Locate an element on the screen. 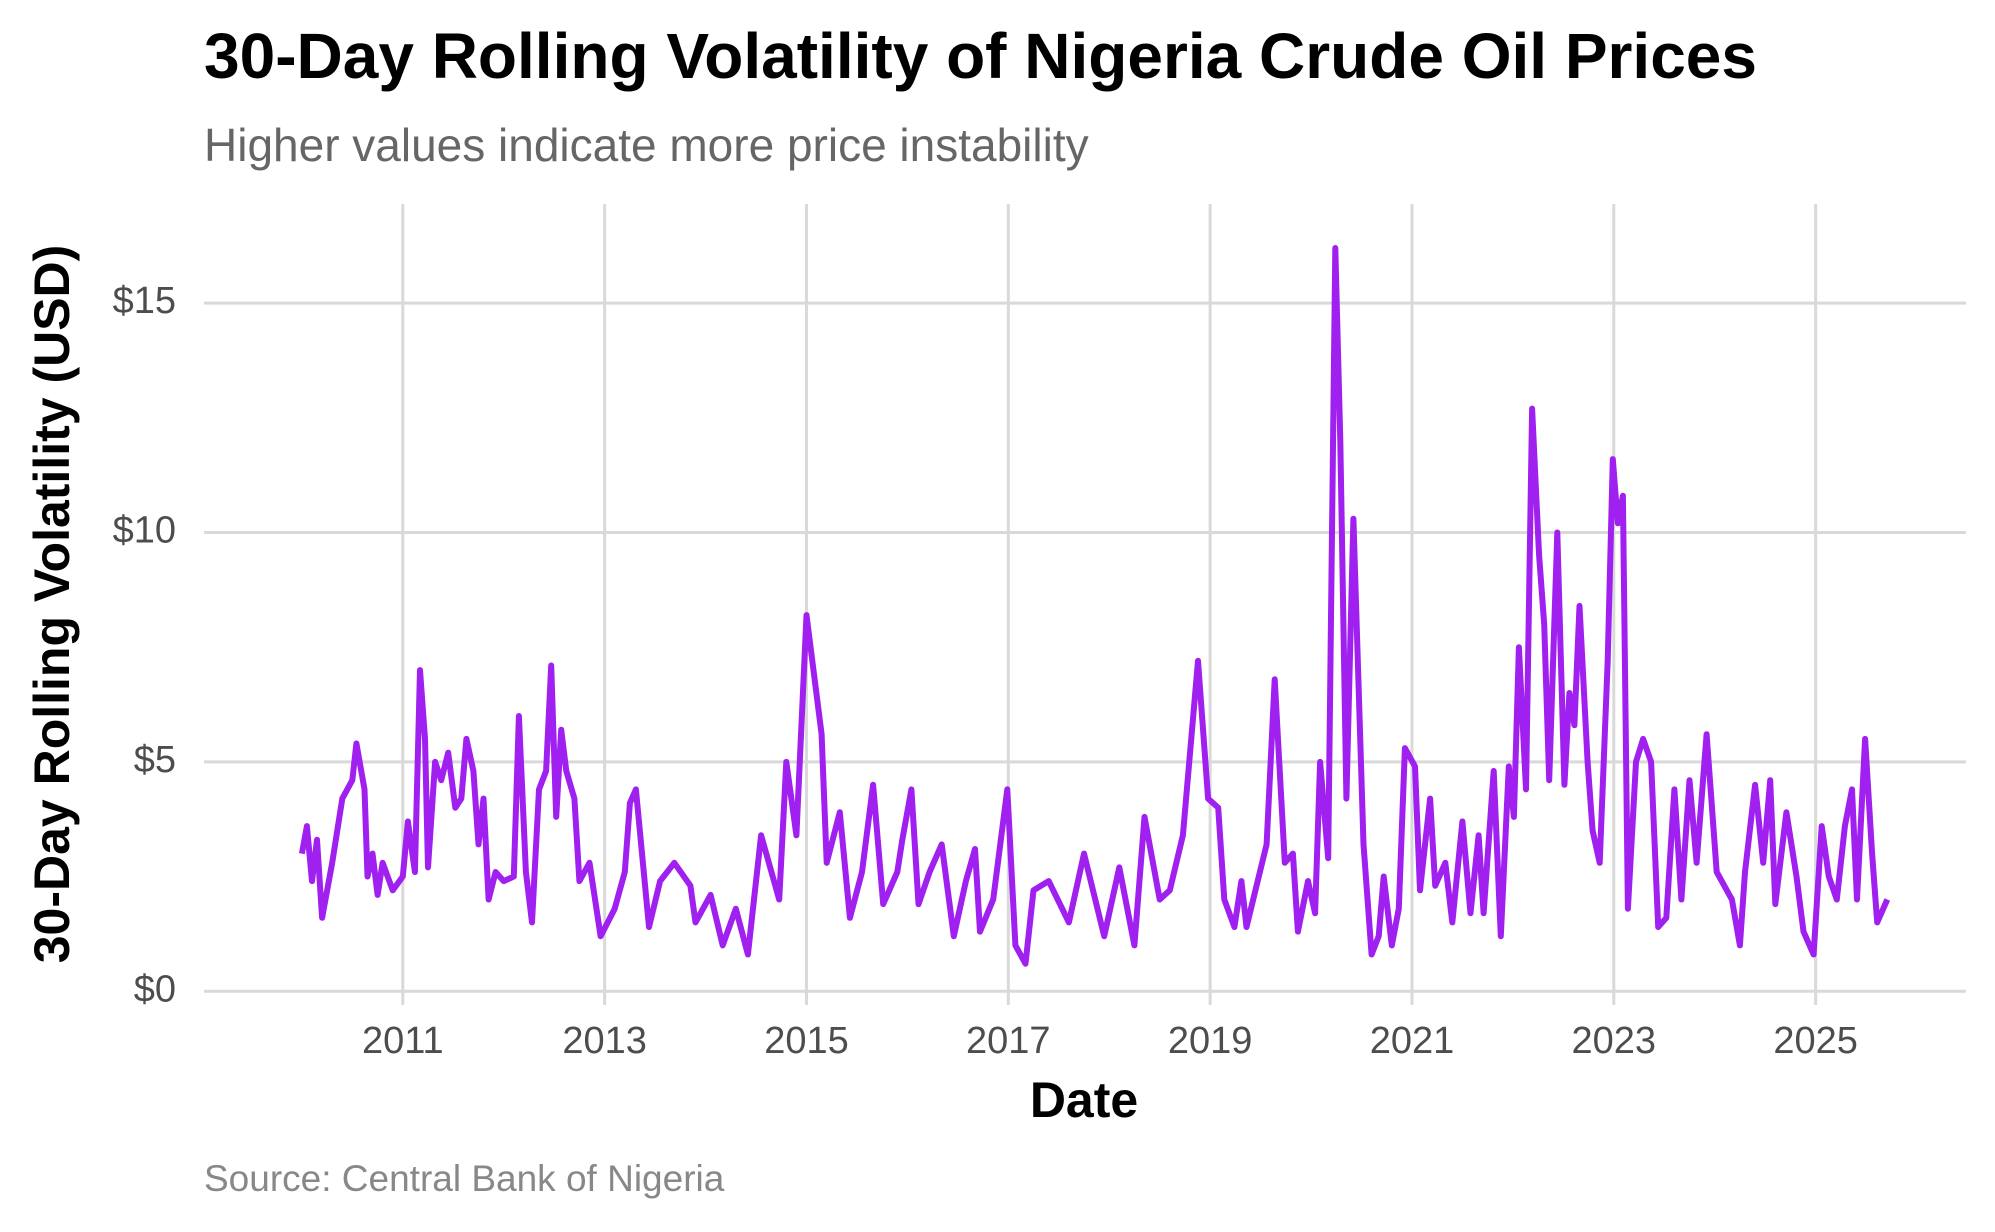 The width and height of the screenshot is (1995, 1232). x-tick-label: 2025 is located at coordinates (1815, 1041).